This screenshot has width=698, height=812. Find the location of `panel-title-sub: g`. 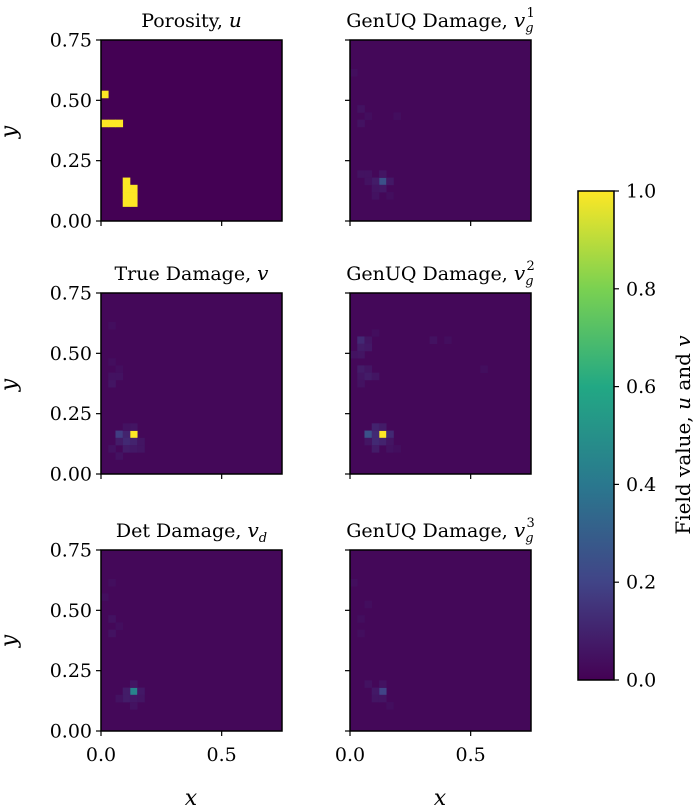

panel-title-sub: g is located at coordinates (529, 538).